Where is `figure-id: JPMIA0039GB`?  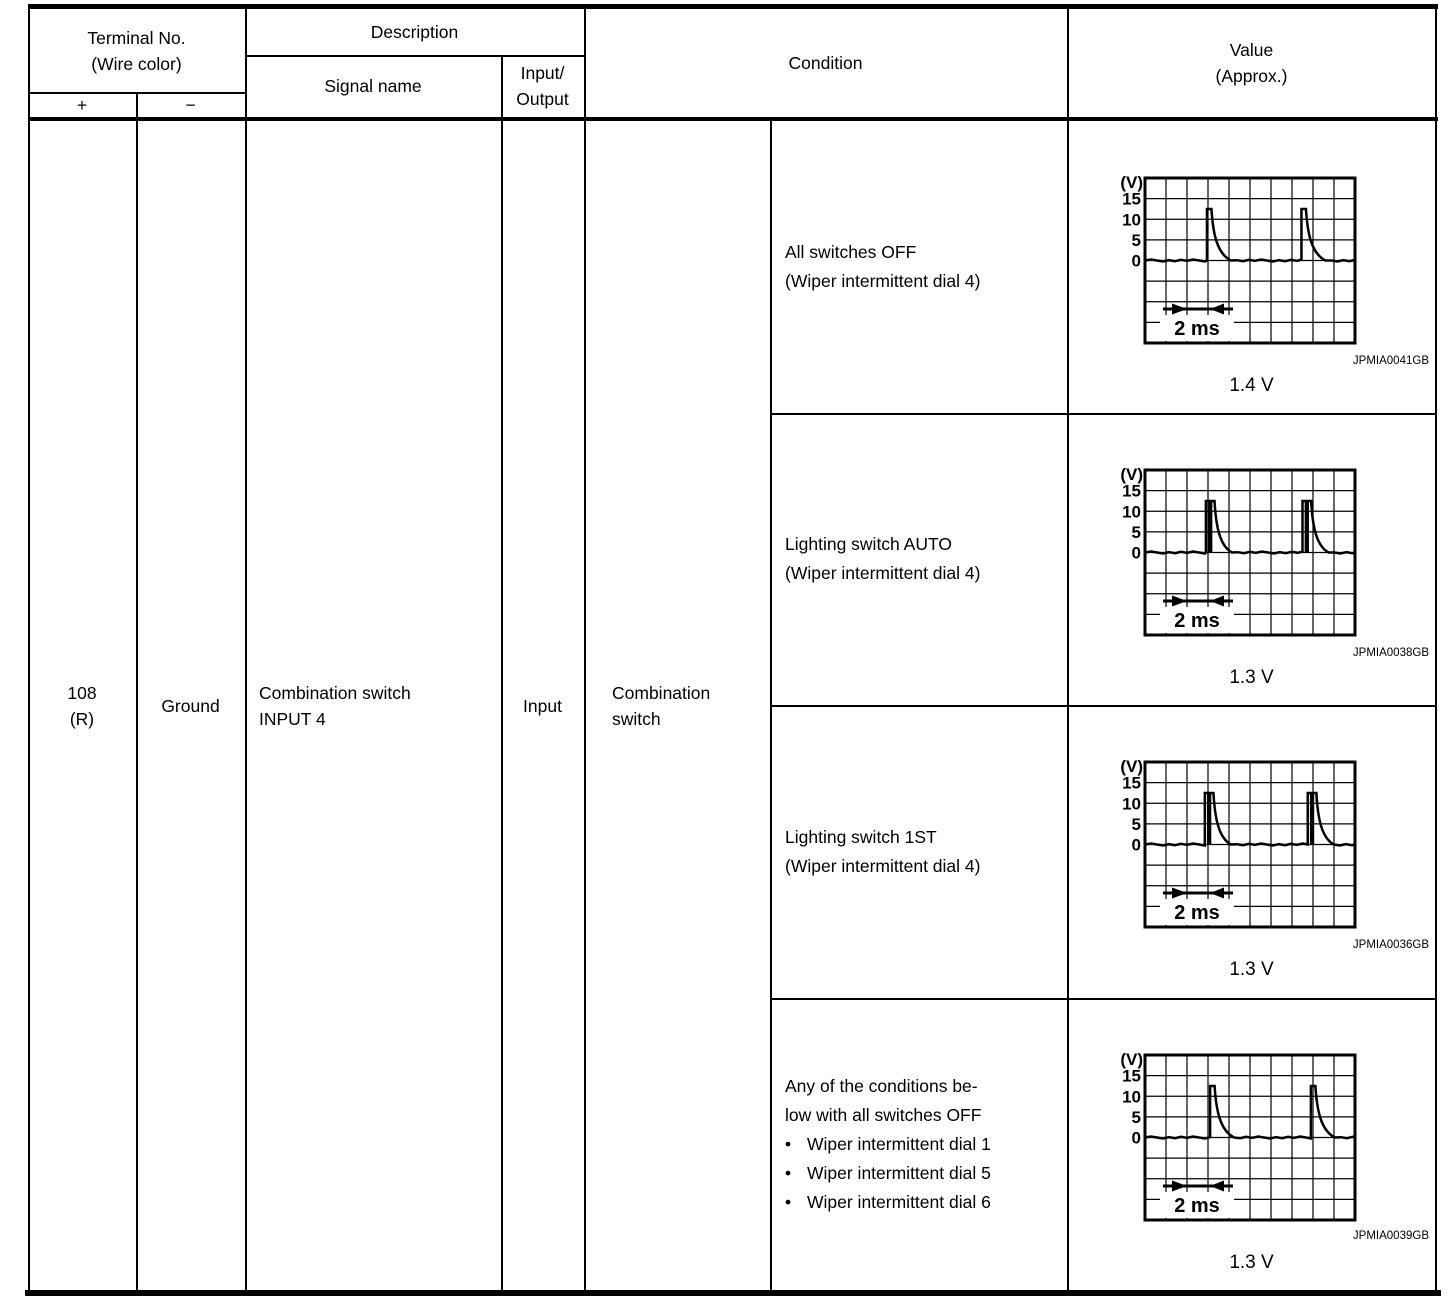
figure-id: JPMIA0039GB is located at coordinates (1390, 1236).